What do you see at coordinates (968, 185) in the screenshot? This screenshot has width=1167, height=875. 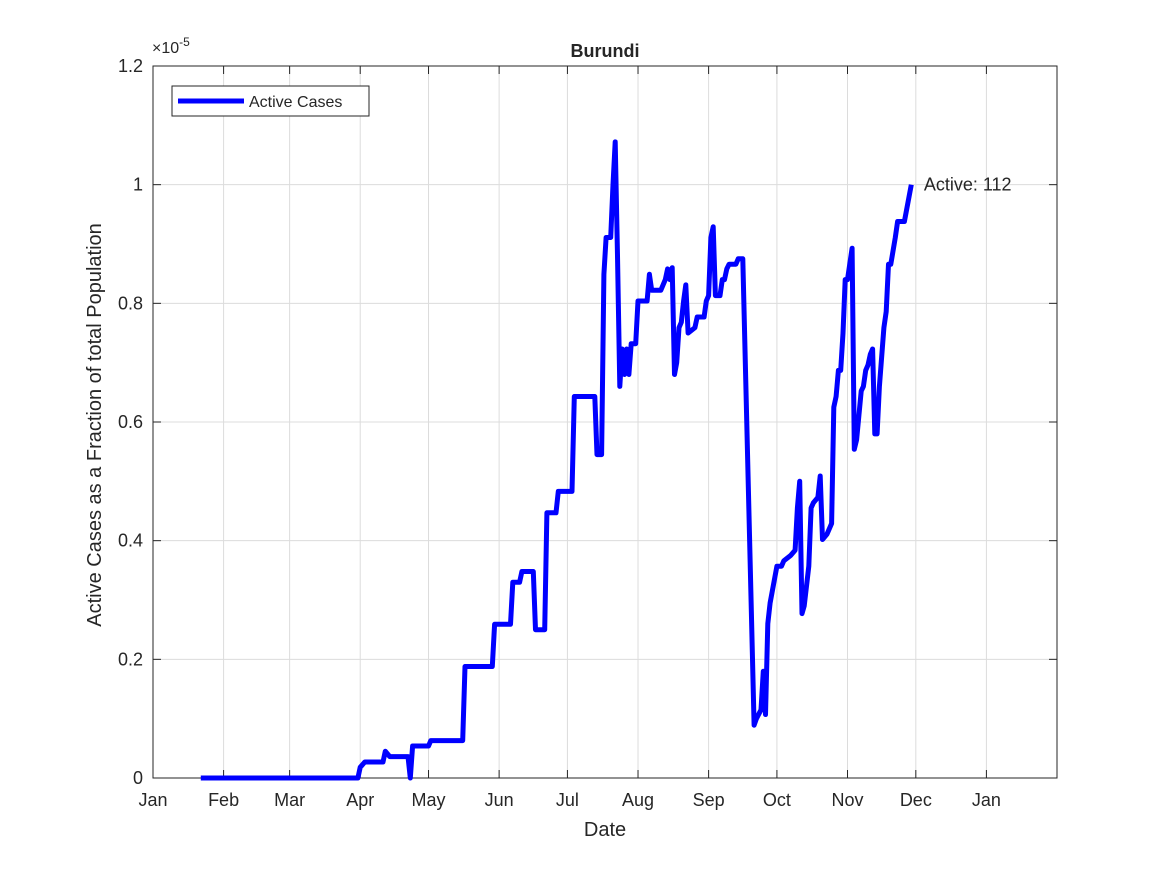 I see `annotation-active: Active: 112` at bounding box center [968, 185].